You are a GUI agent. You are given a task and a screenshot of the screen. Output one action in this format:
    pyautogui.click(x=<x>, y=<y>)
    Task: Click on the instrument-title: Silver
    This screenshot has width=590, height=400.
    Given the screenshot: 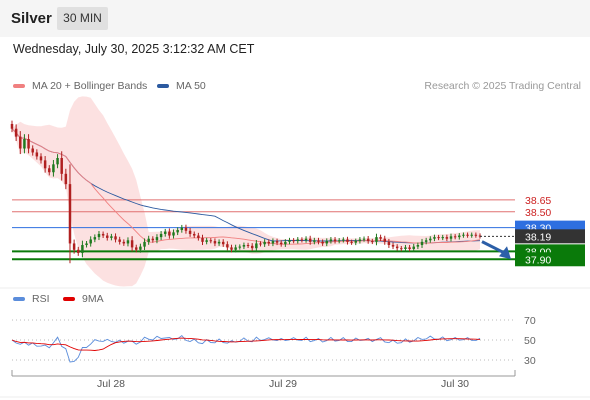 What is the action you would take?
    pyautogui.click(x=31, y=18)
    